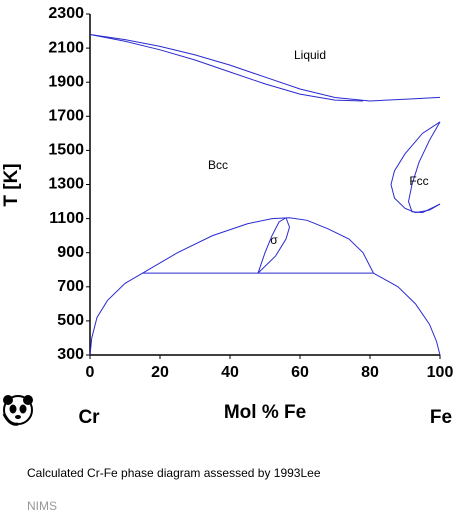 The width and height of the screenshot is (460, 519). I want to click on x-tick-label: 60, so click(300, 372).